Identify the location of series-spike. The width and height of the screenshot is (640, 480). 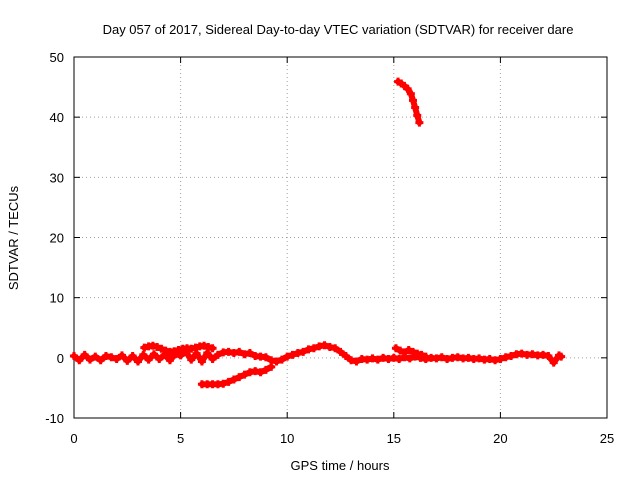
(409, 102).